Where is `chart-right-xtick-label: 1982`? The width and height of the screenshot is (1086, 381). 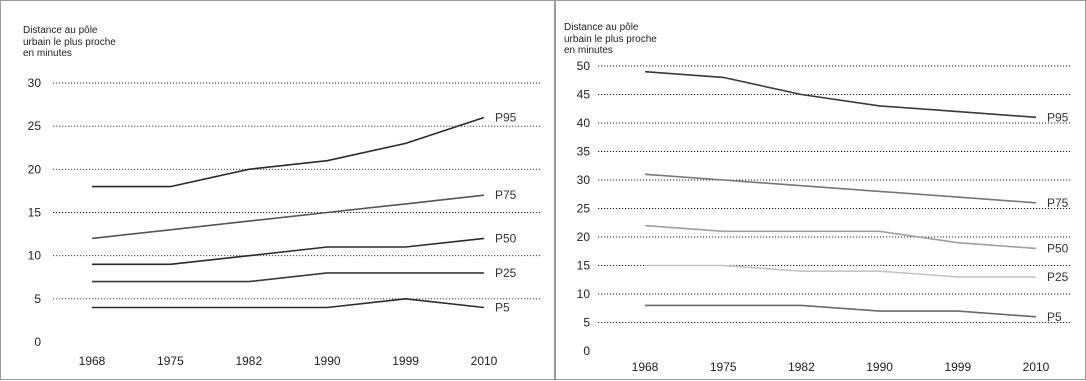
chart-right-xtick-label: 1982 is located at coordinates (801, 367).